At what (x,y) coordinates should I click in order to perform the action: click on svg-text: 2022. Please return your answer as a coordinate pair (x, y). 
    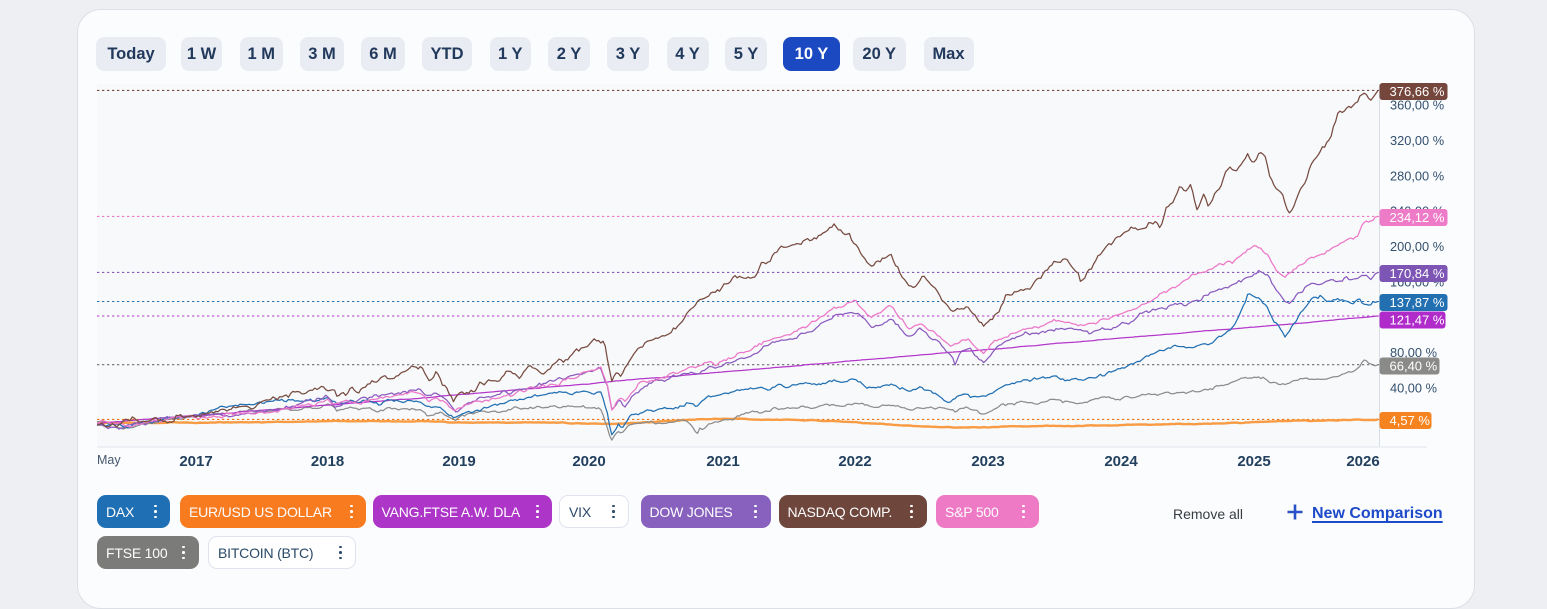
    Looking at the image, I should click on (854, 461).